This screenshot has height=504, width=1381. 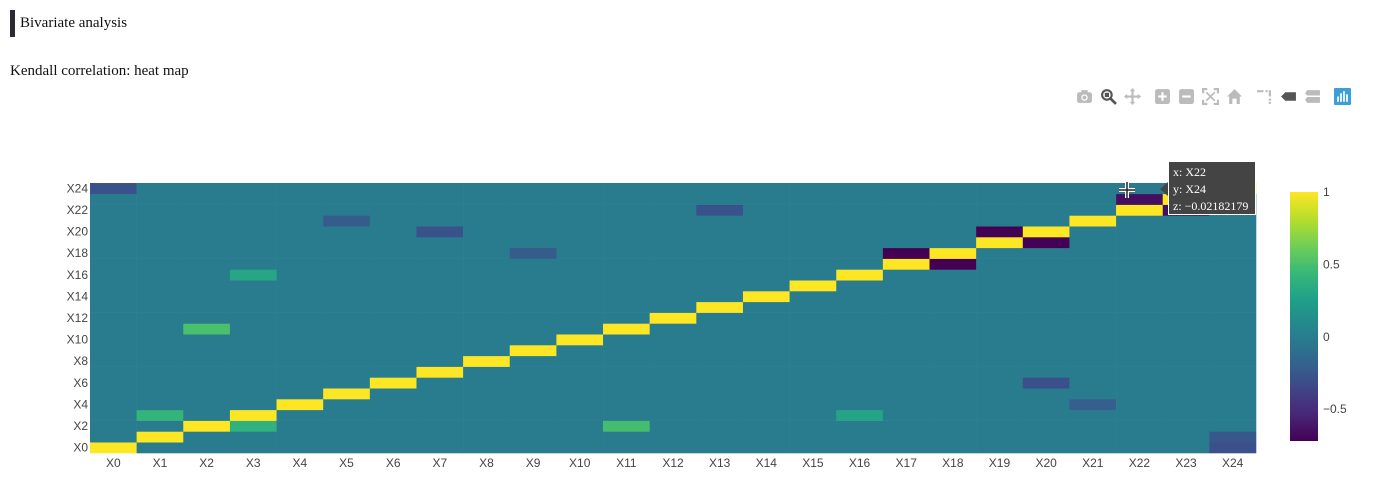 What do you see at coordinates (673, 199) in the screenshot?
I see `heatmap-cell-X12-X23` at bounding box center [673, 199].